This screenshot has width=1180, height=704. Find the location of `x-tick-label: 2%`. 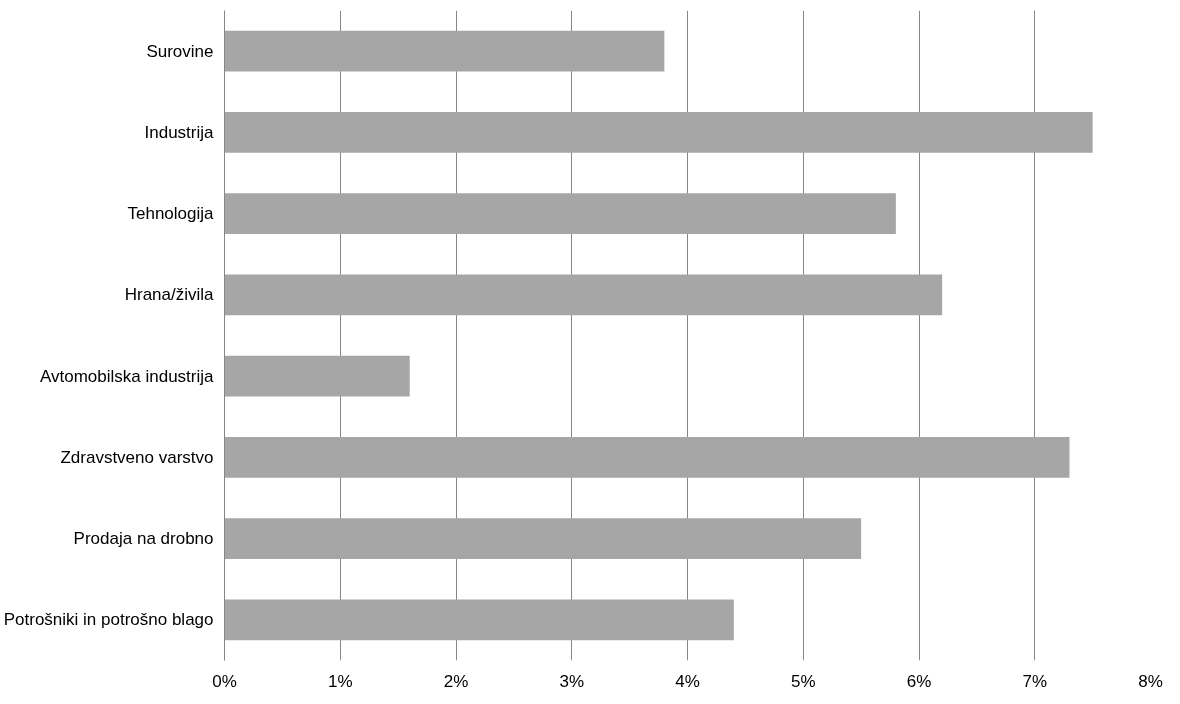

x-tick-label: 2% is located at coordinates (456, 681).